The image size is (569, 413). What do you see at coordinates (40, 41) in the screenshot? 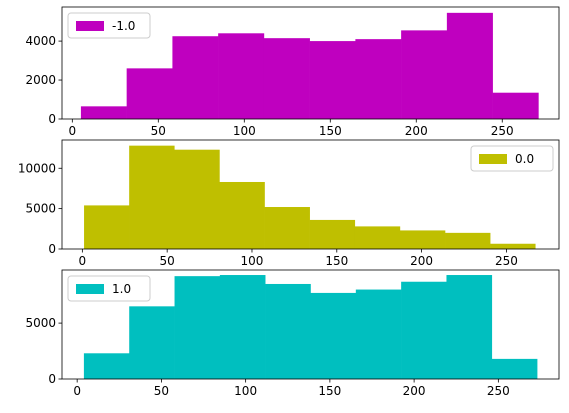
I see `y-tick-label: 4000` at bounding box center [40, 41].